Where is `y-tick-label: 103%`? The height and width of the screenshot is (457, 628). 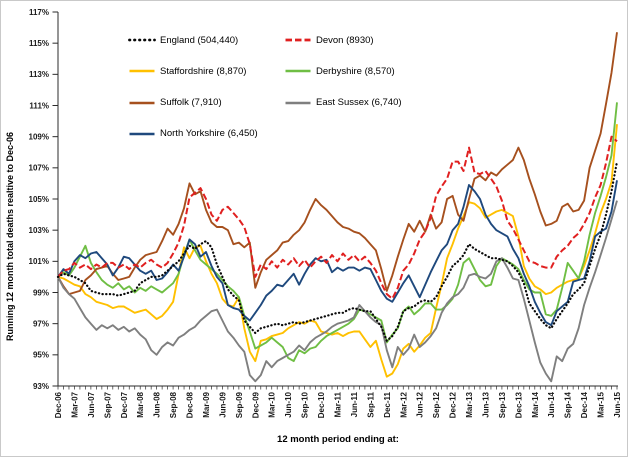
y-tick-label: 103% is located at coordinates (39, 230).